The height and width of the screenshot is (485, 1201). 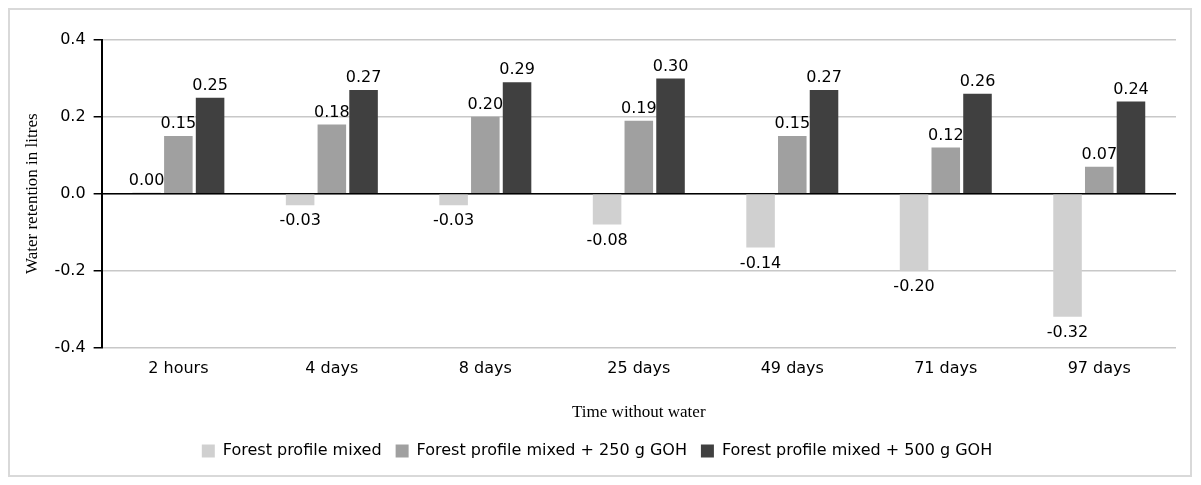 I want to click on data-label: 0.29, so click(x=517, y=69).